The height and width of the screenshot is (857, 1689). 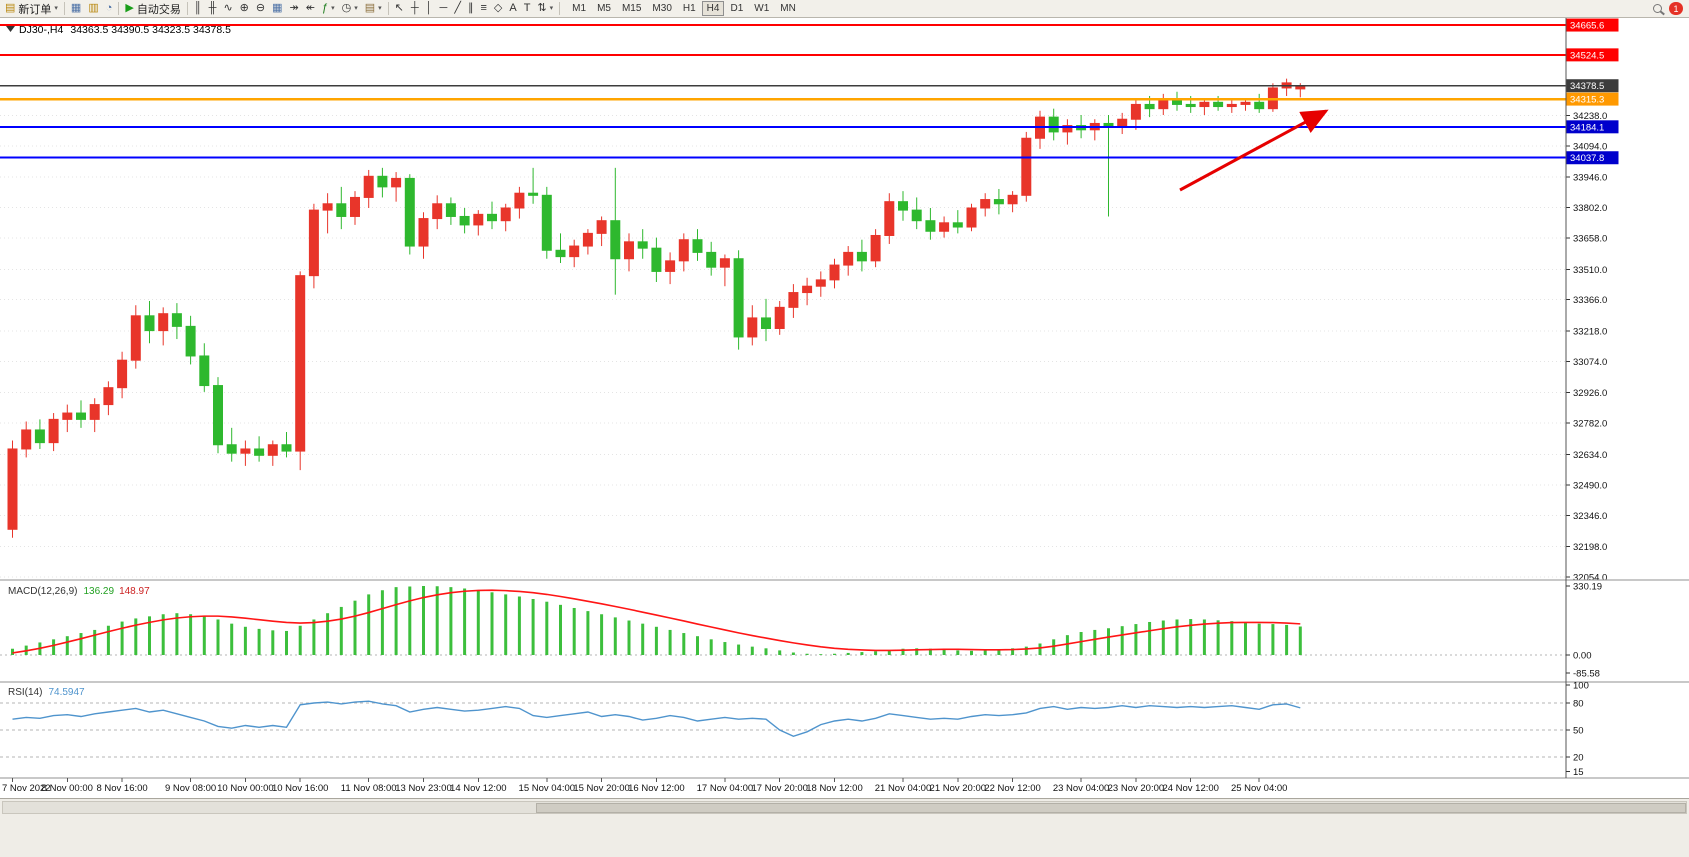 I want to click on bar-chart-button: ║, so click(x=198, y=9).